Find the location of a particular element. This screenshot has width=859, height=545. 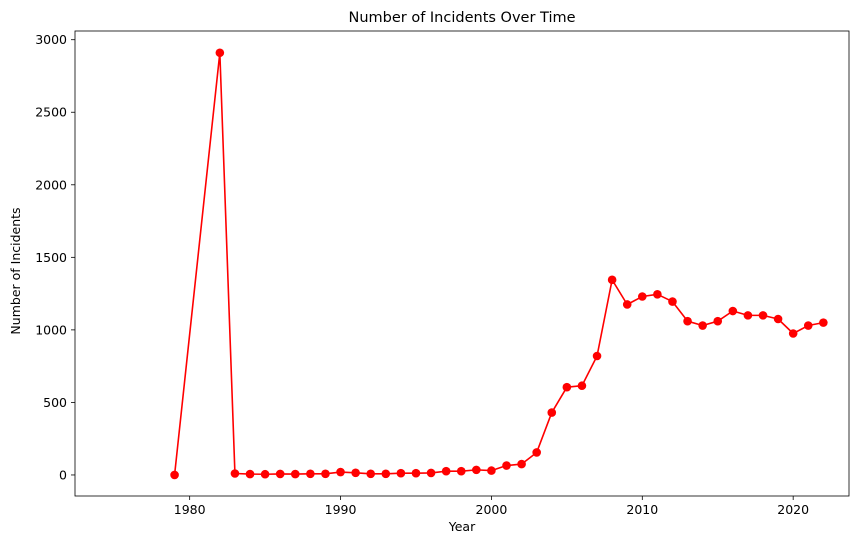

y-tick-label: 3000 is located at coordinates (51, 39).